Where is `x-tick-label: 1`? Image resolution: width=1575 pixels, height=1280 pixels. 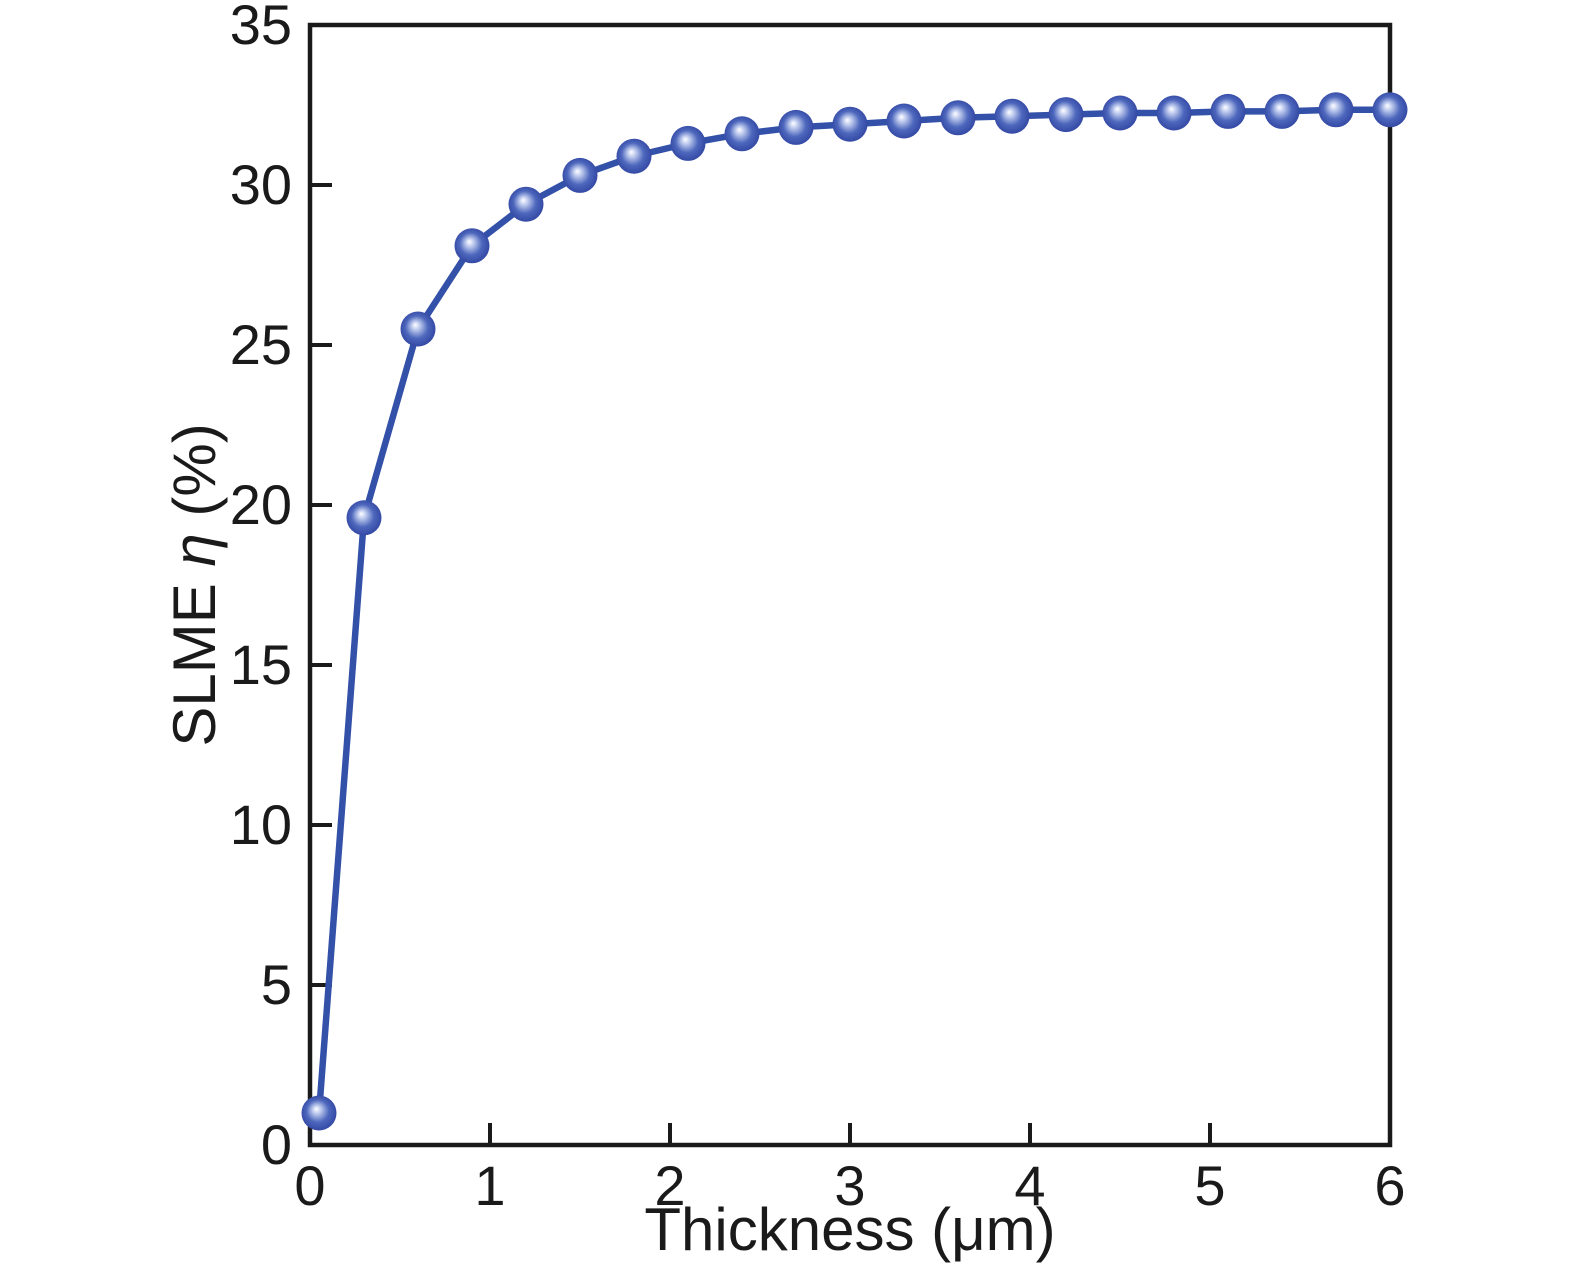
x-tick-label: 1 is located at coordinates (489, 1185).